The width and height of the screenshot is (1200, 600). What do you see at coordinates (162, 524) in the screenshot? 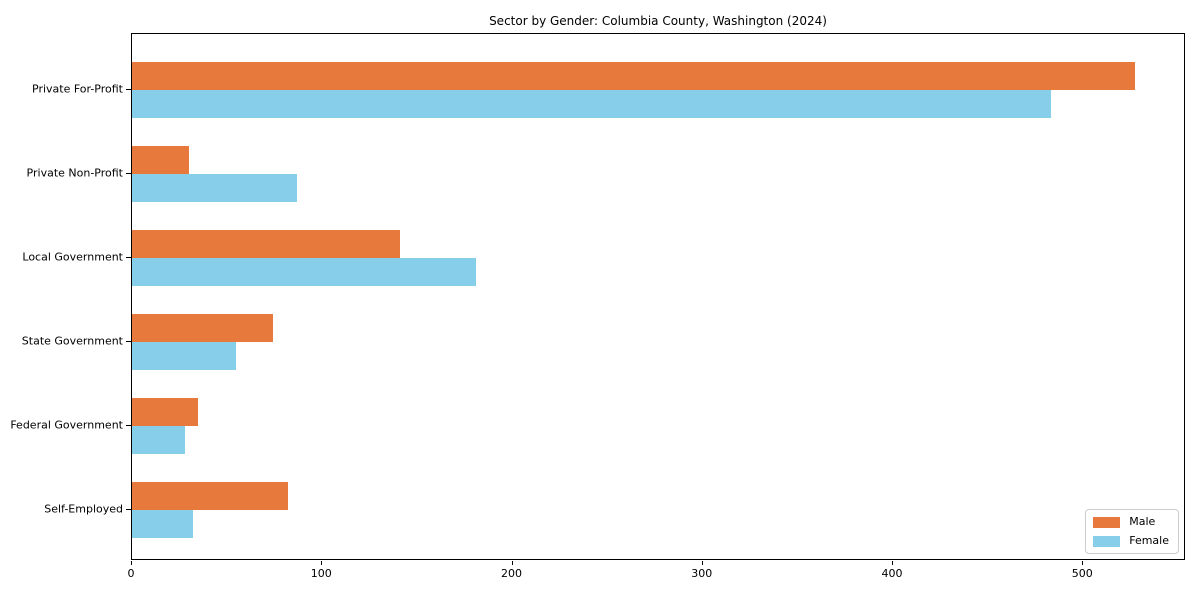
I see `bar-female-self-employed` at bounding box center [162, 524].